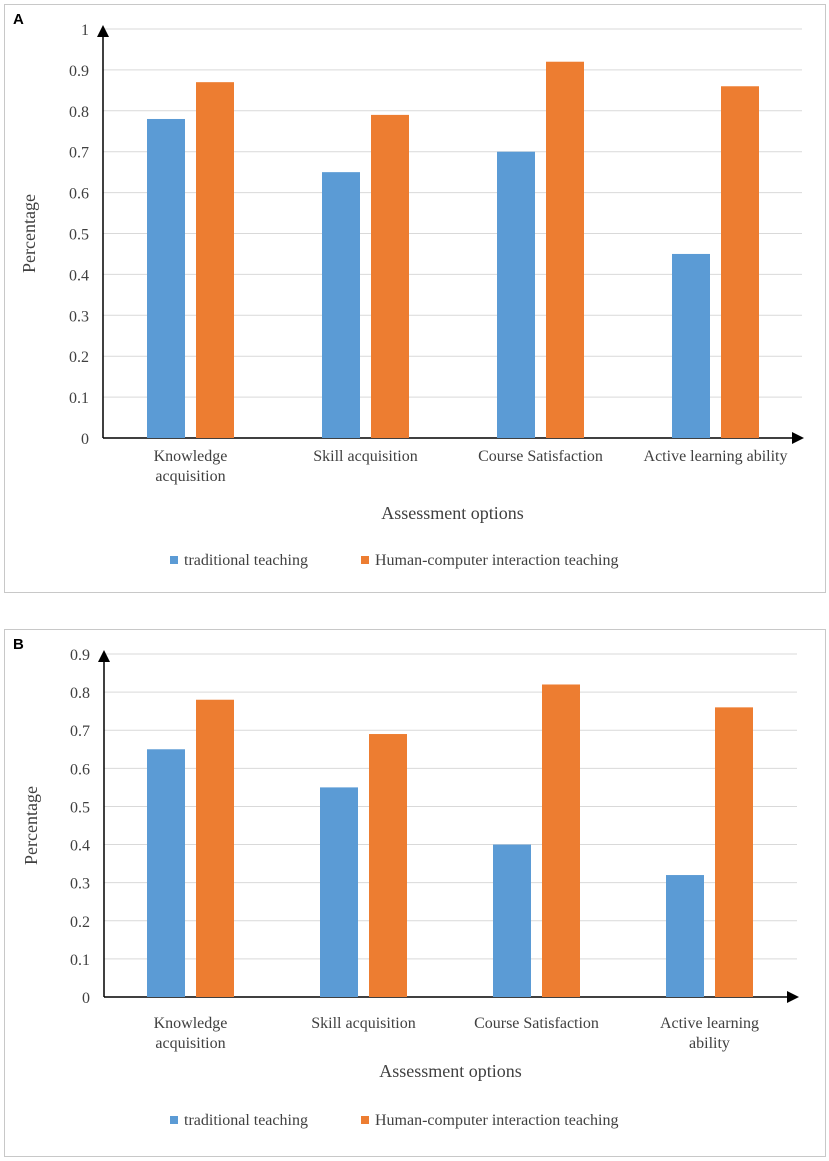 This screenshot has width=829, height=1161. What do you see at coordinates (80, 693) in the screenshot?
I see `y-tick-label-b: 0.8` at bounding box center [80, 693].